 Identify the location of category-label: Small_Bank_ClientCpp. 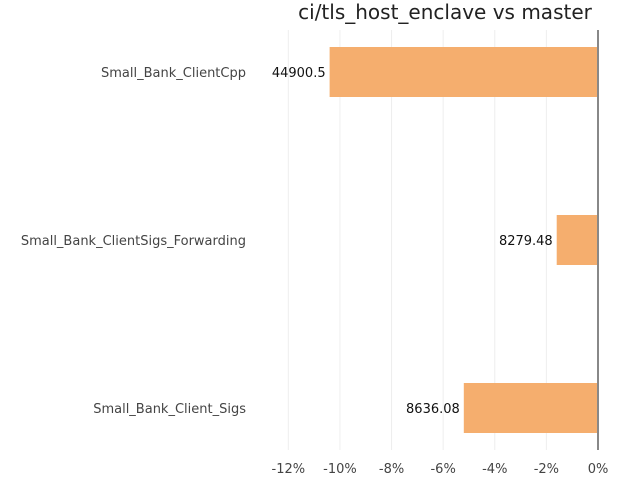
(173, 73).